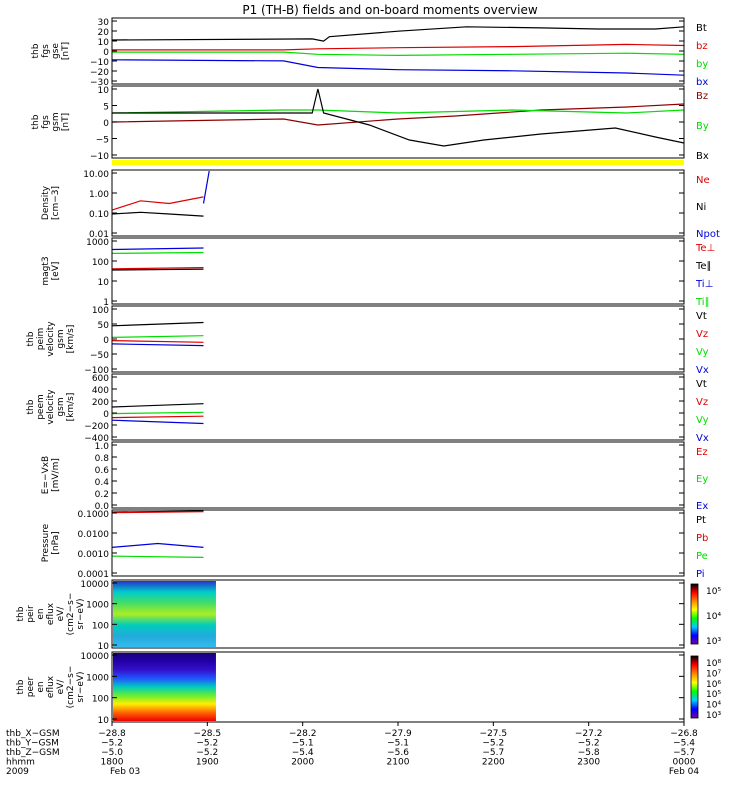 This screenshot has width=750, height=800. Describe the element at coordinates (96, 439) in the screenshot. I see `y-tick-label: −400` at that location.